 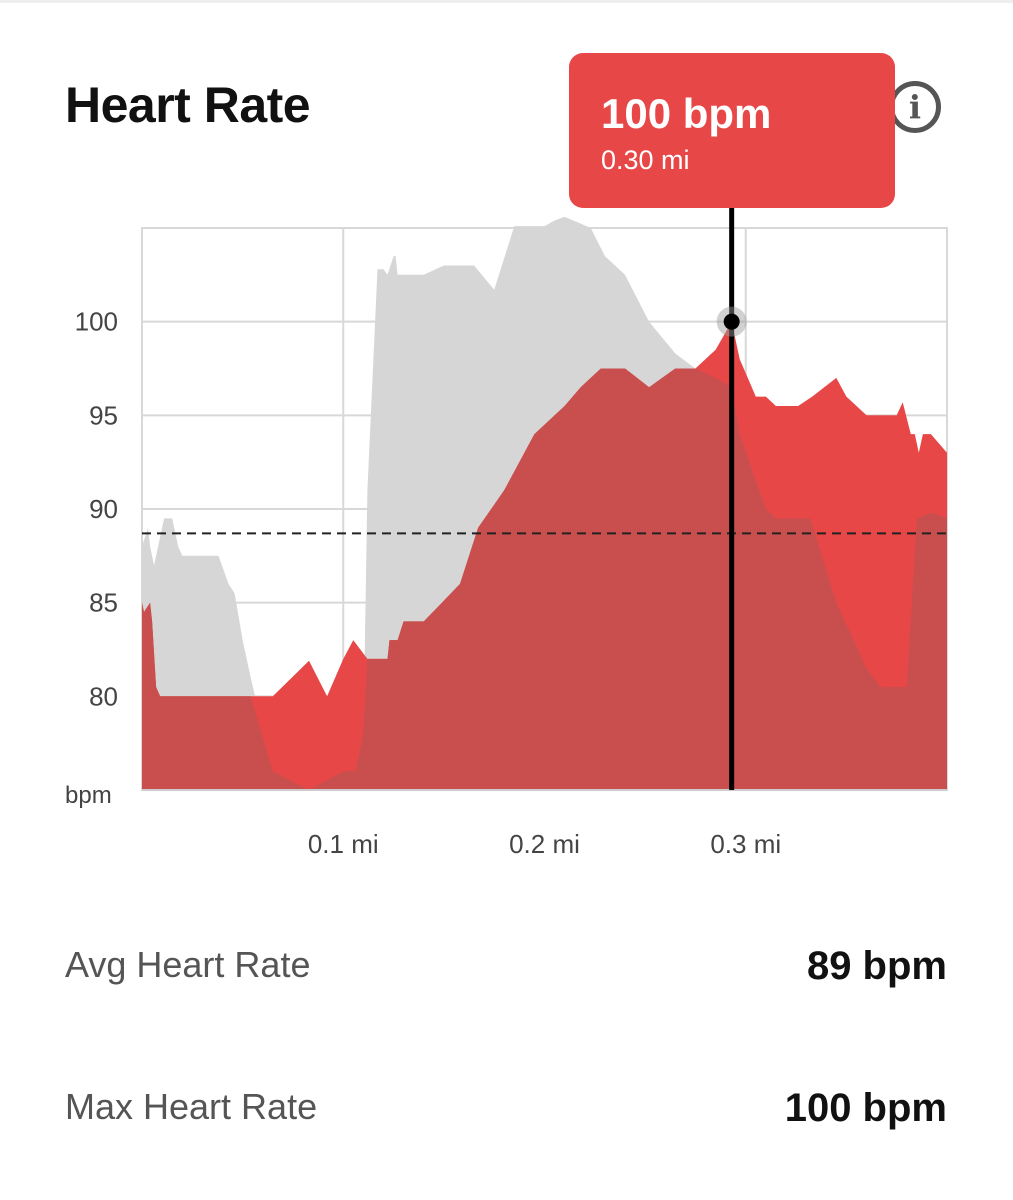 I want to click on avg-heart-rate-value: 89 bpm, so click(x=876, y=966).